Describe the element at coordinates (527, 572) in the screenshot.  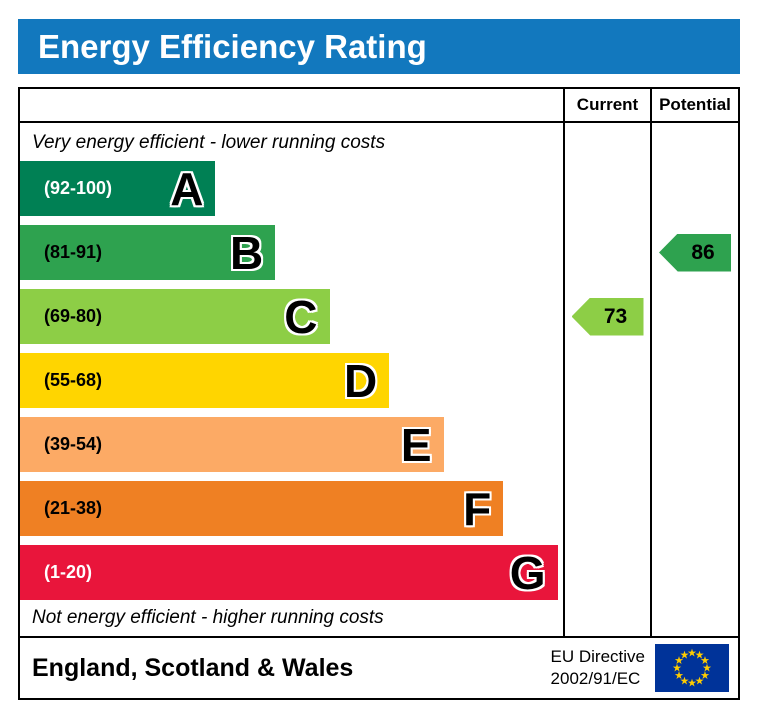
I see `band-letter: G` at that location.